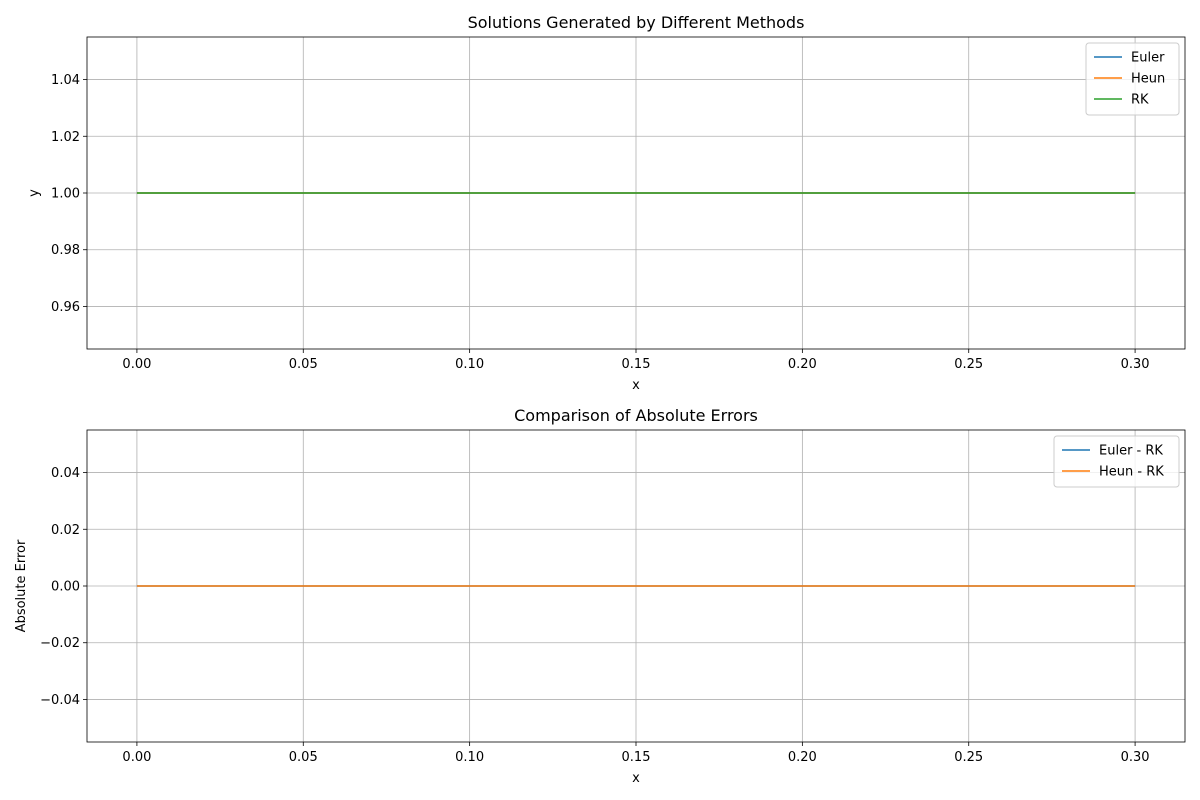  Describe the element at coordinates (34, 193) in the screenshot. I see `y-axis-label: y` at that location.